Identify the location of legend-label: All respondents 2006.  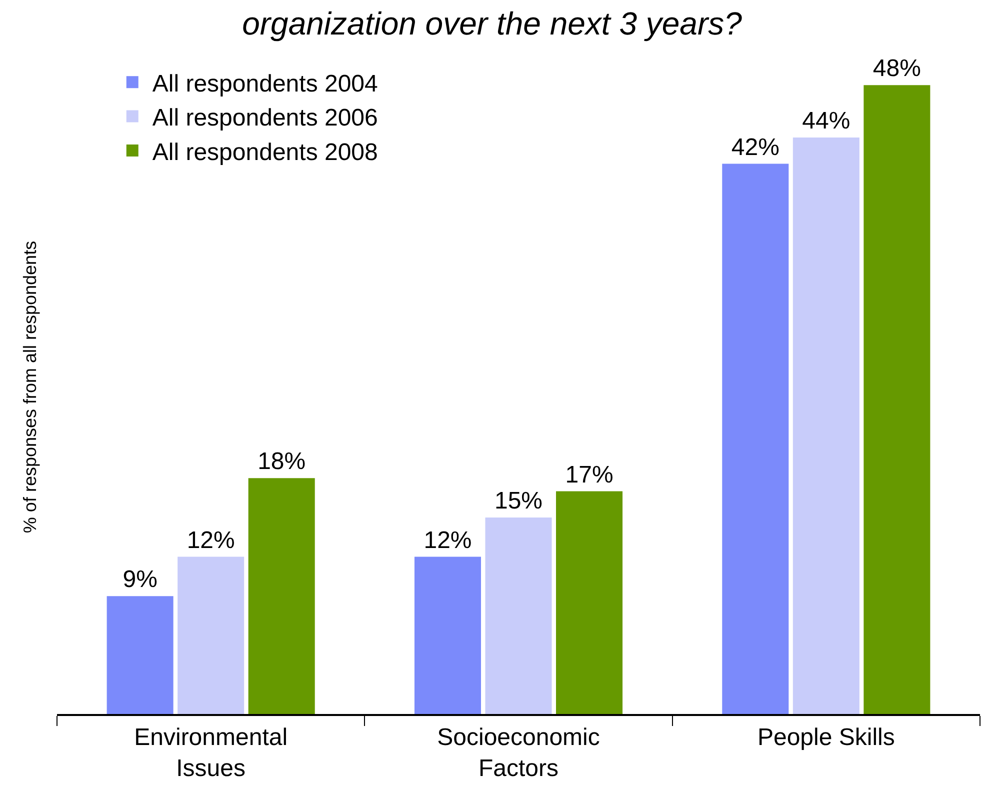
(265, 118).